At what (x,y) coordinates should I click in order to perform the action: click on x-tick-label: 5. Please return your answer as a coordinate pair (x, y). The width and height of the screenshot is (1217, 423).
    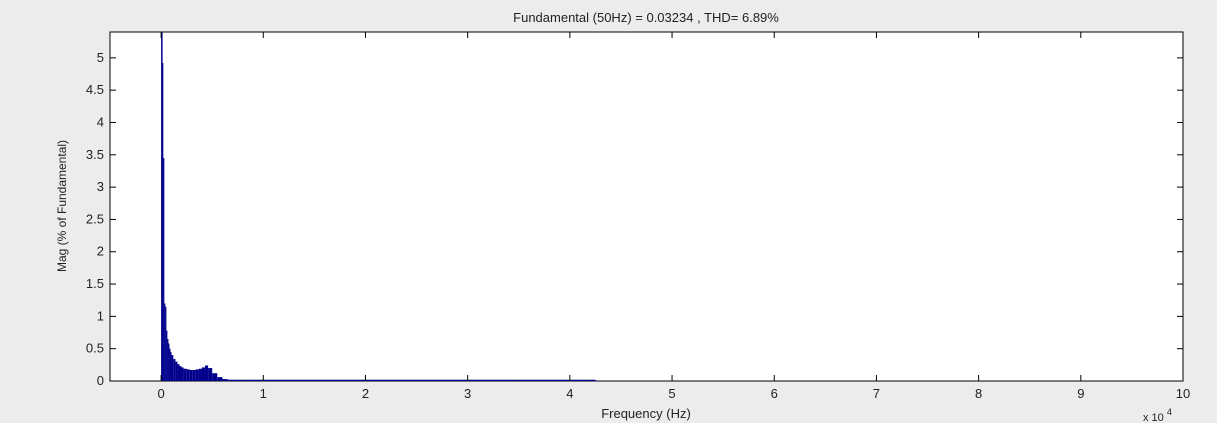
    Looking at the image, I should click on (671, 393).